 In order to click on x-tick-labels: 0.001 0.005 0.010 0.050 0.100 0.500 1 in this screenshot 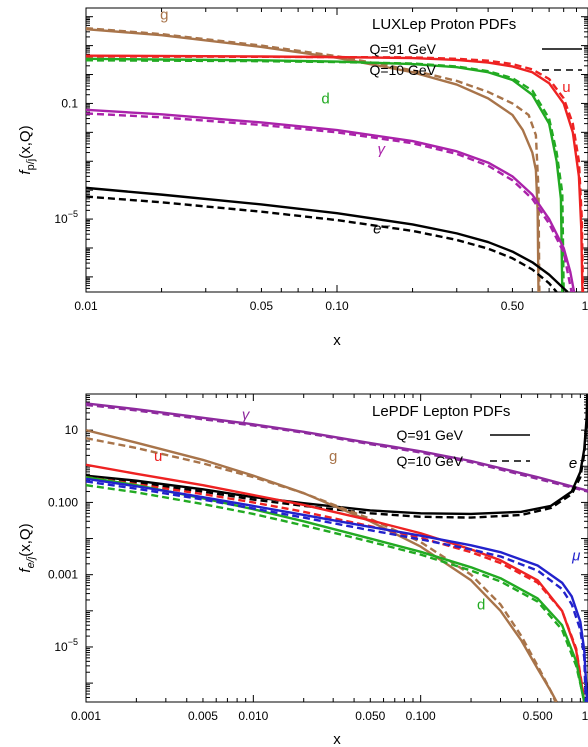, I will do `click(329, 716)`.